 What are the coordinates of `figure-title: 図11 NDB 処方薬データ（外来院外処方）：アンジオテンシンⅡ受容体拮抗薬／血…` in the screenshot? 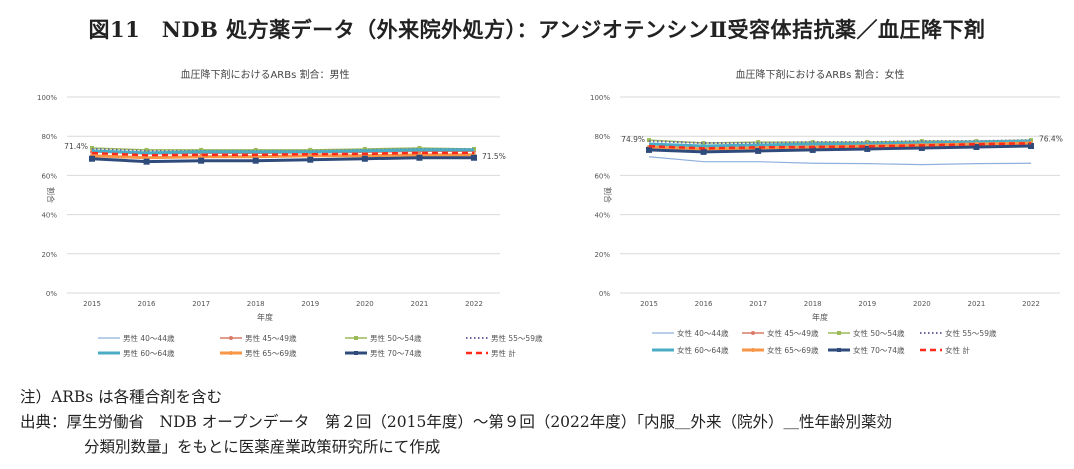 It's located at (537, 29).